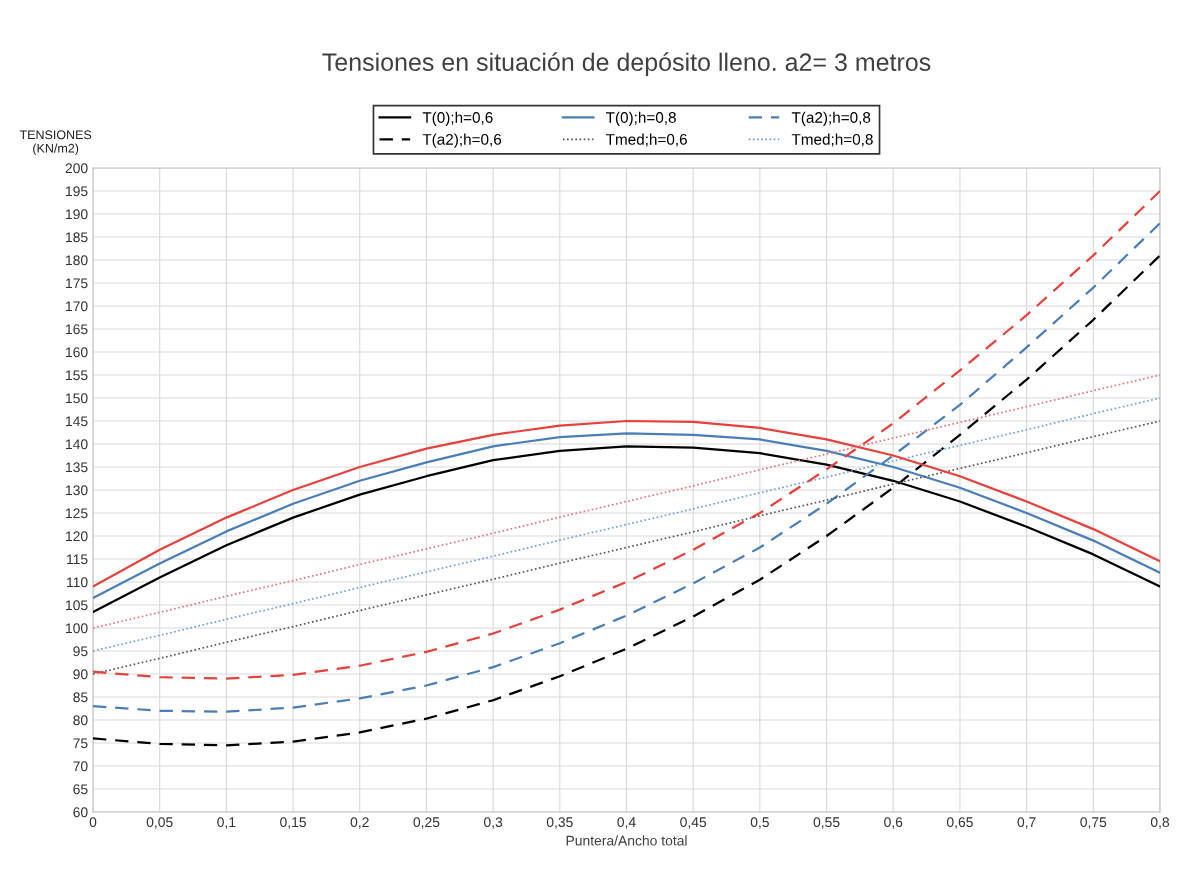 Image resolution: width=1191 pixels, height=874 pixels. I want to click on y-tick-label: 115, so click(77, 559).